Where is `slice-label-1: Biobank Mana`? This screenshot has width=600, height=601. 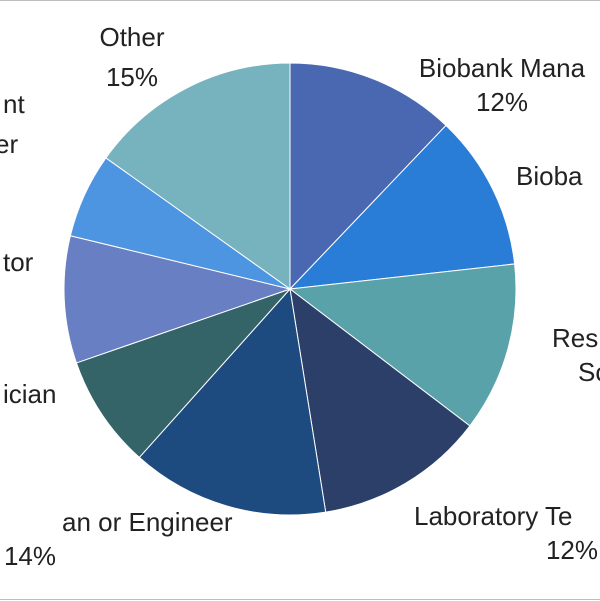 slice-label-1: Biobank Mana is located at coordinates (502, 68).